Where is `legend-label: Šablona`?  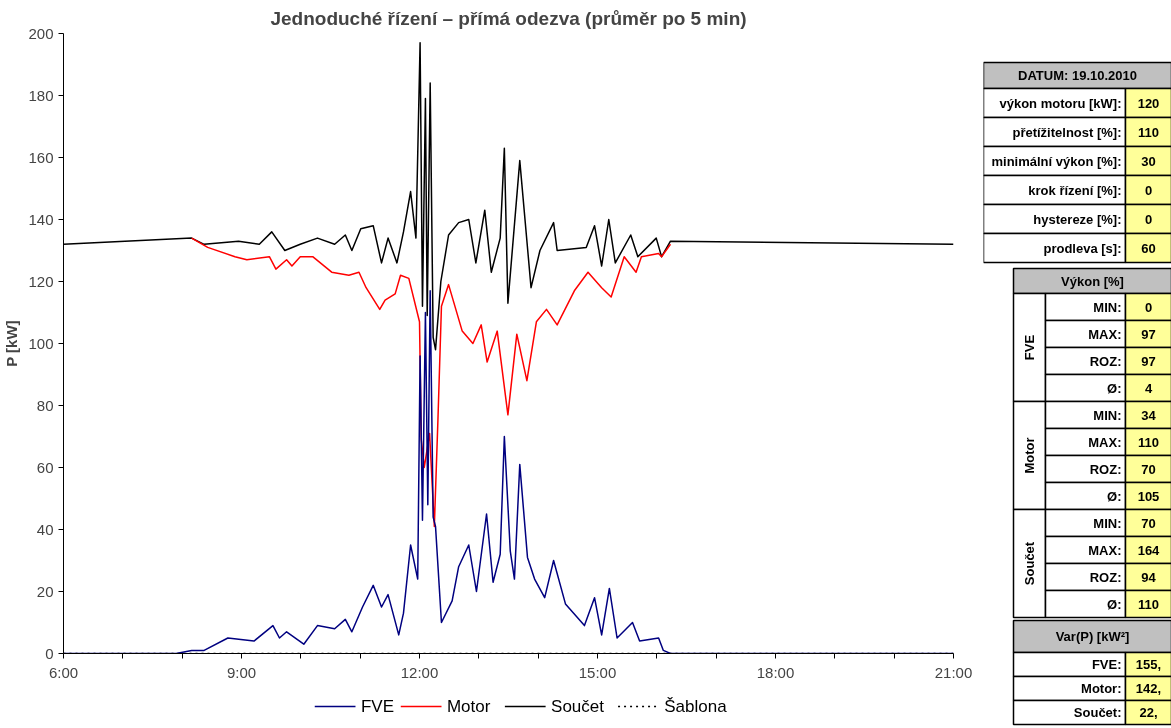 legend-label: Šablona is located at coordinates (696, 706).